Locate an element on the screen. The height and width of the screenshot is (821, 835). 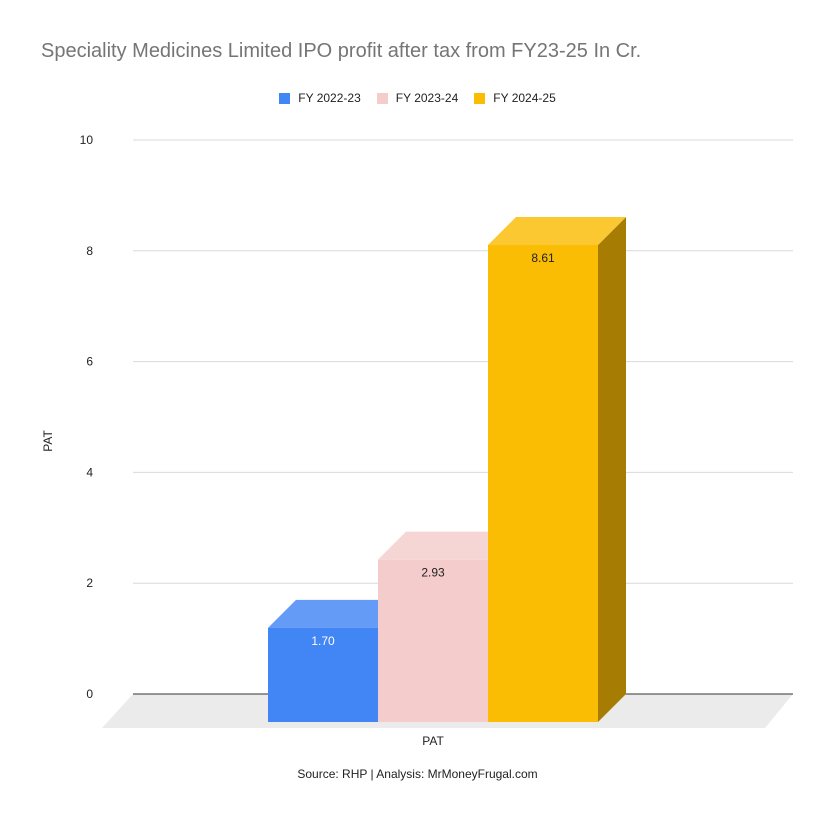
y-axis-label: PAT is located at coordinates (48, 441).